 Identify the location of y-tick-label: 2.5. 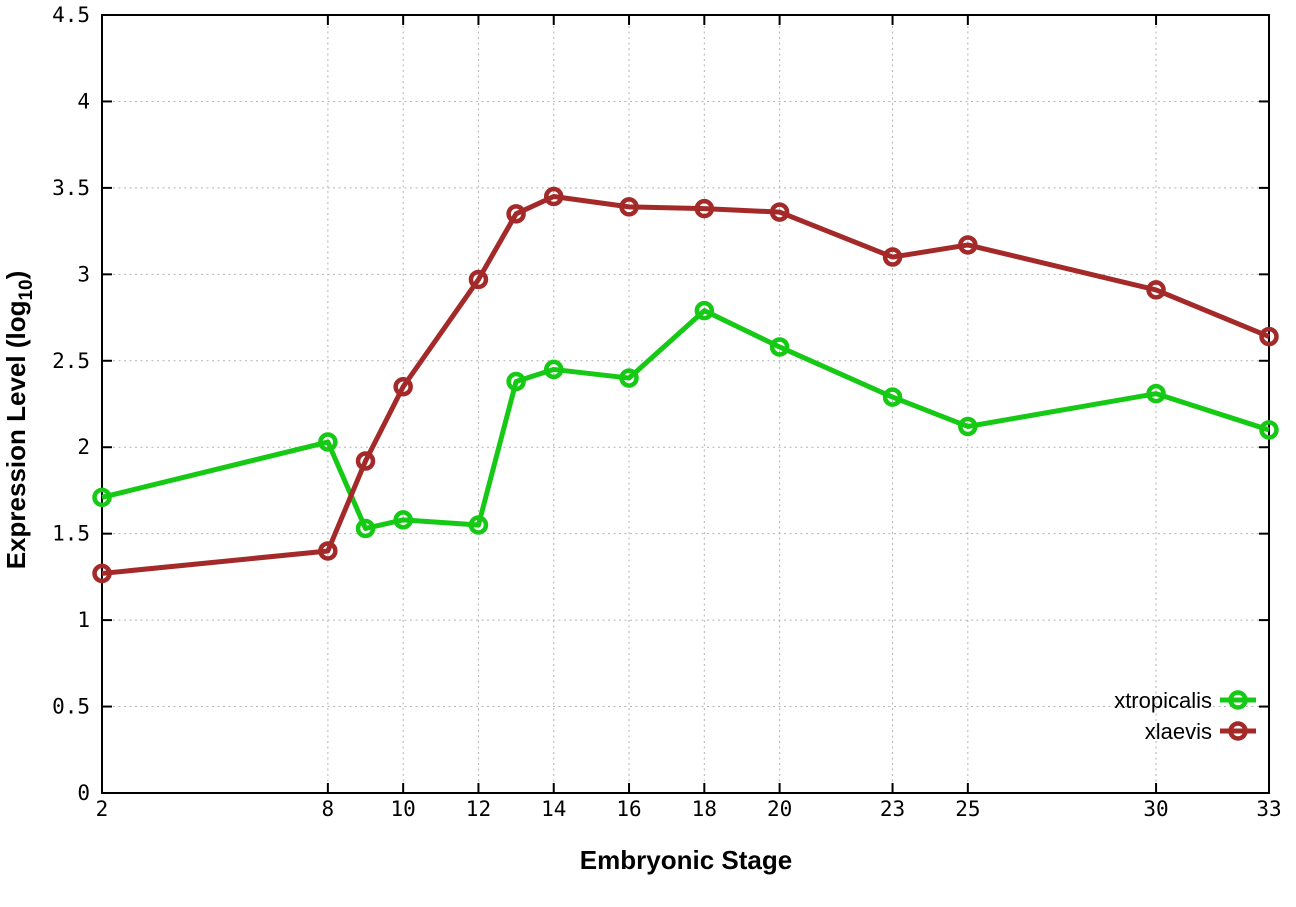
(71, 361).